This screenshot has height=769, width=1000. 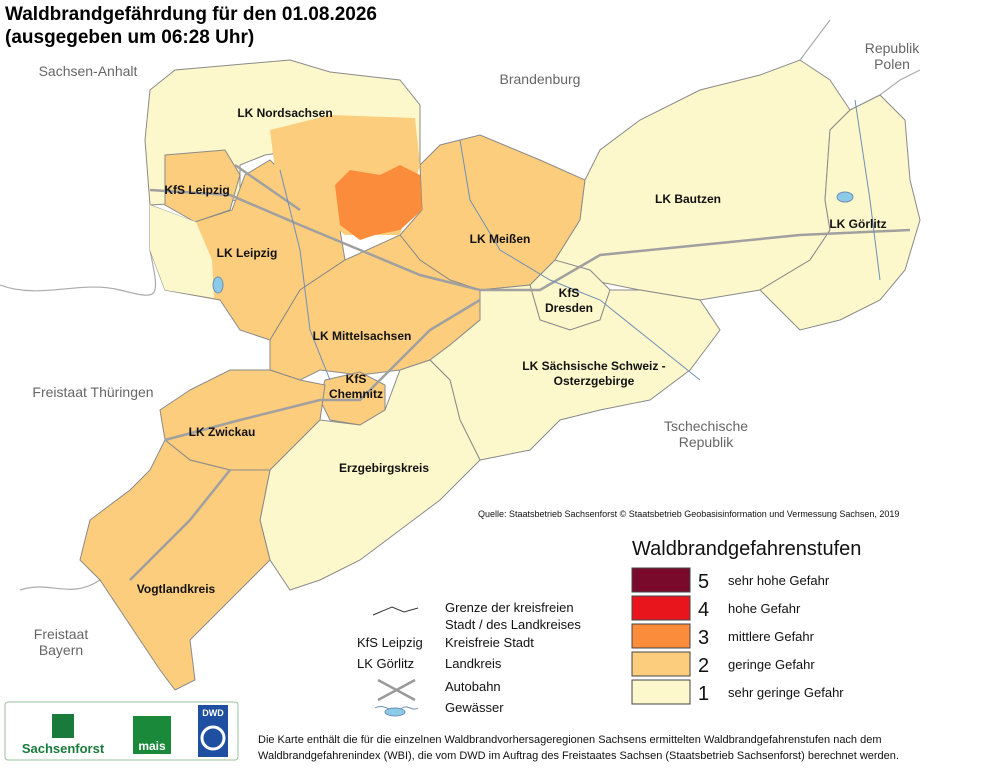 I want to click on legend-label: sehr geringe Gefahr, so click(x=786, y=692).